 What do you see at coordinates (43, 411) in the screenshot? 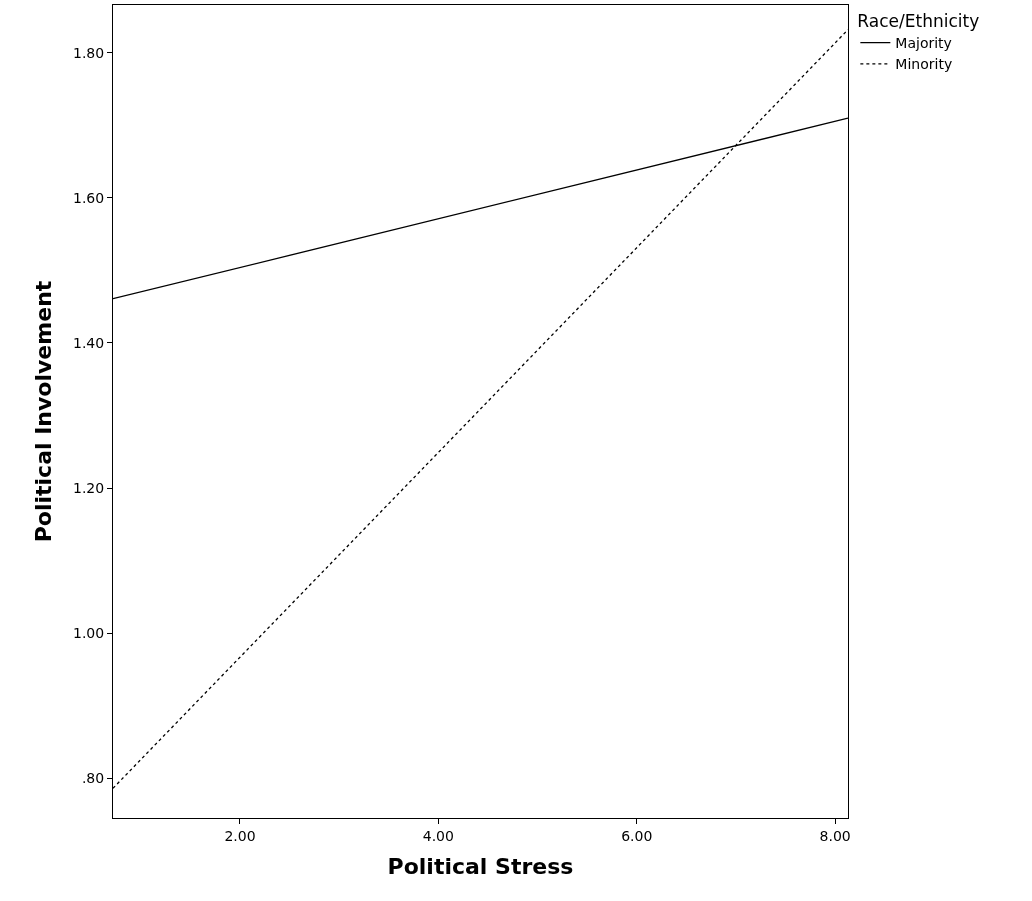
I see `y-axis-title: Political Involvement` at bounding box center [43, 411].